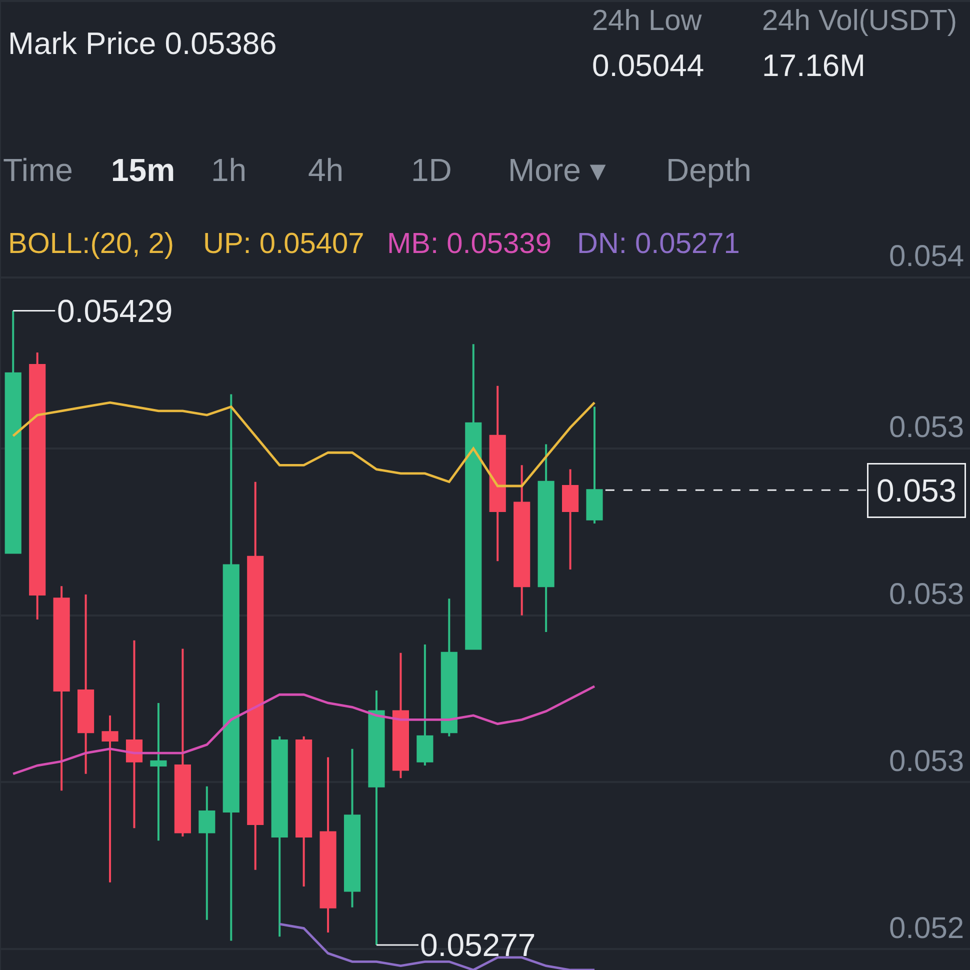 The height and width of the screenshot is (970, 970). I want to click on text: MB: 0.05339, so click(469, 244).